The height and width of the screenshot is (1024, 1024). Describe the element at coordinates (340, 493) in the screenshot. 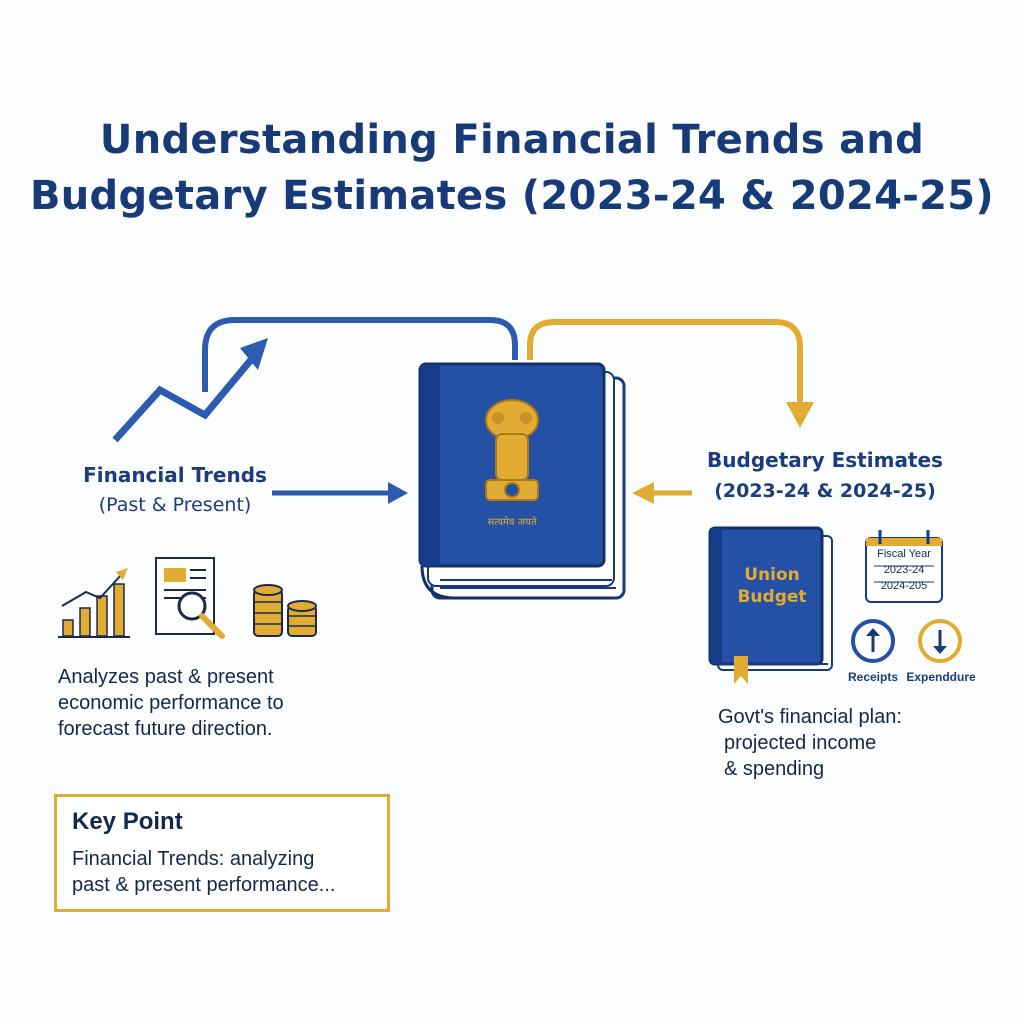

I see `arrow-right-icon` at that location.